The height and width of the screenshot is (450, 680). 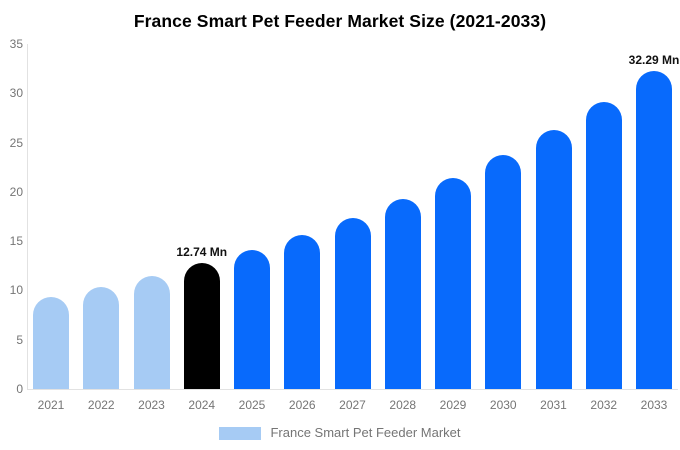 I want to click on chart-legend: France Smart Pet Feeder Market, so click(x=340, y=433).